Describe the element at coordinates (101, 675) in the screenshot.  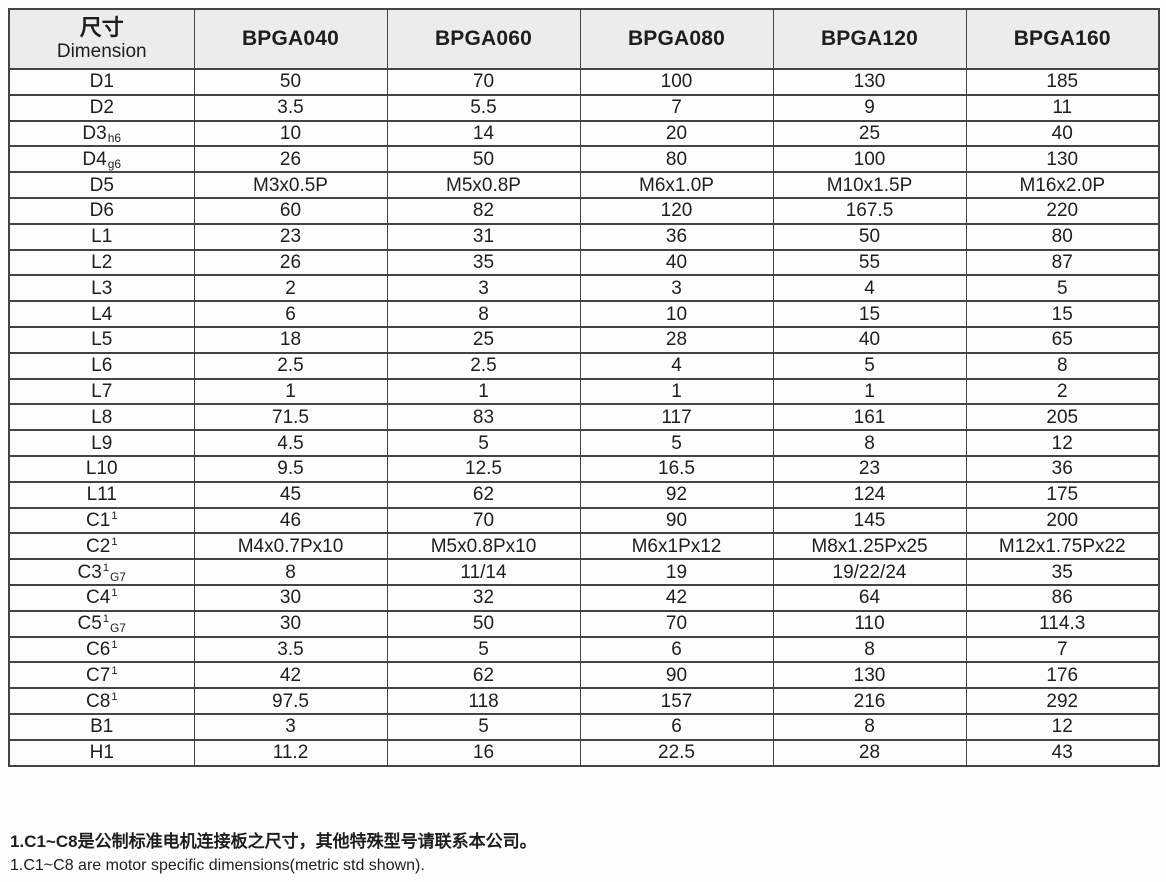
I see `row-label: C71` at that location.